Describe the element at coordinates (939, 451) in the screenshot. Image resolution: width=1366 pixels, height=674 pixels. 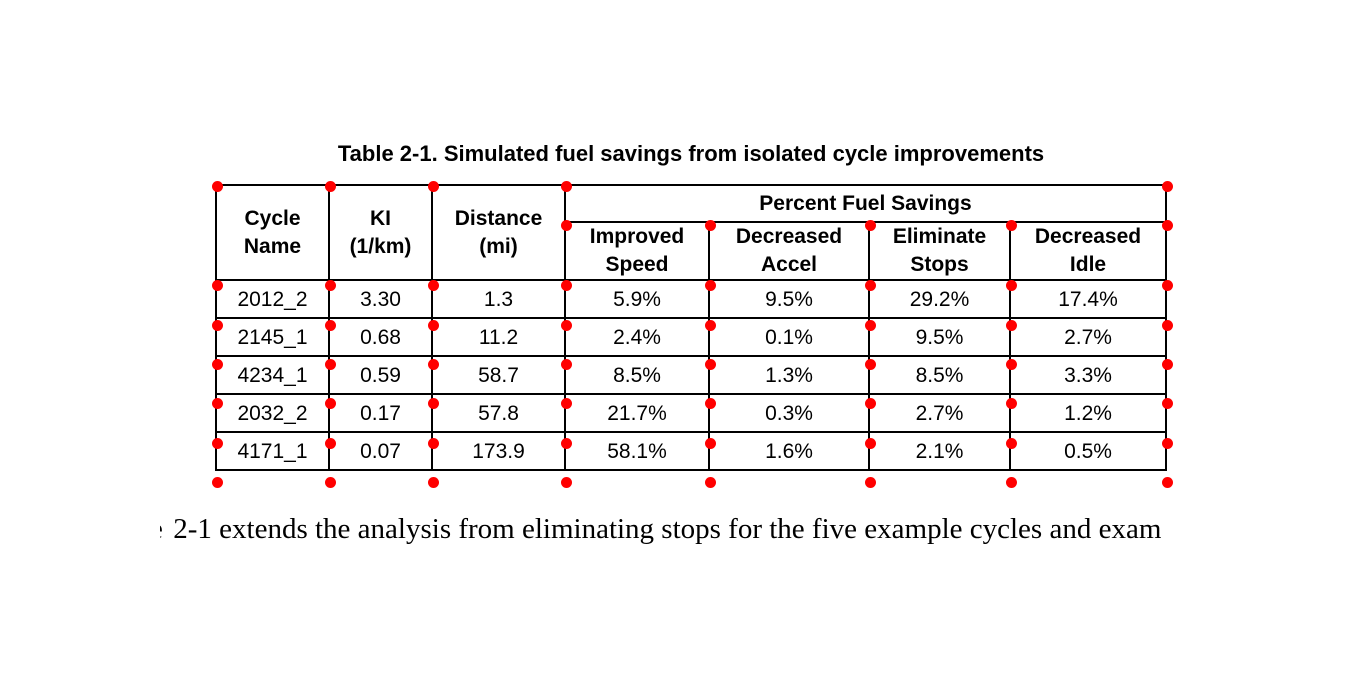
I see `table-cell: 2.1%` at that location.